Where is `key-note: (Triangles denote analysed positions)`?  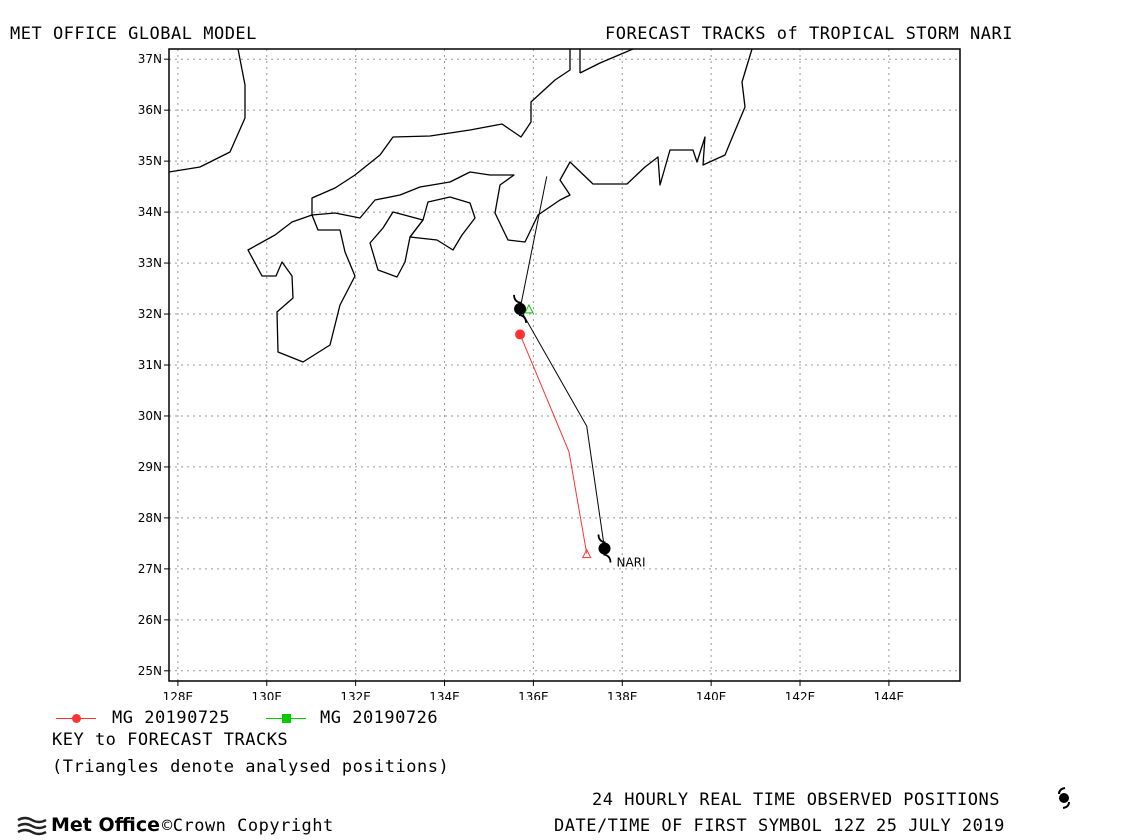 key-note: (Triangles denote analysed positions) is located at coordinates (251, 767).